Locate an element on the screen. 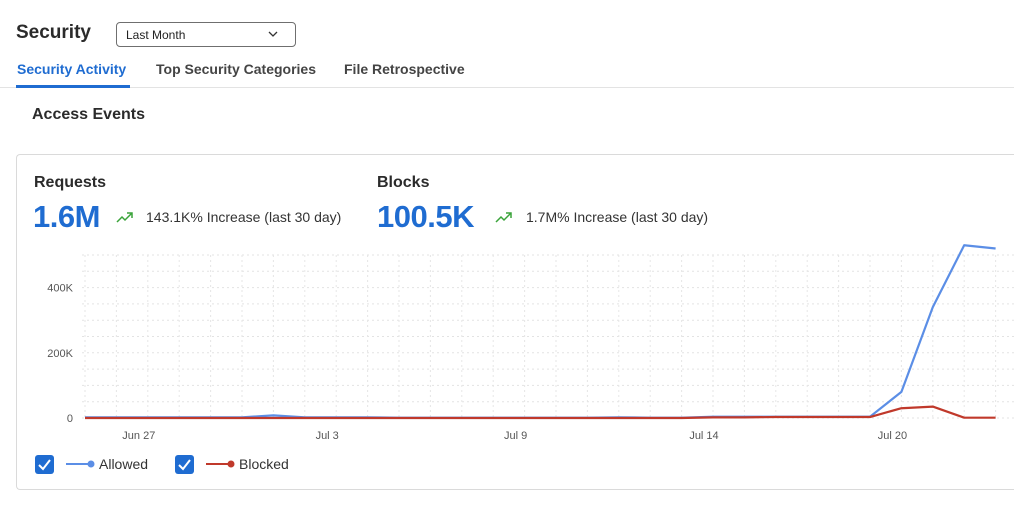 This screenshot has width=1014, height=505. x-tick-label: Jul 9 is located at coordinates (515, 436).